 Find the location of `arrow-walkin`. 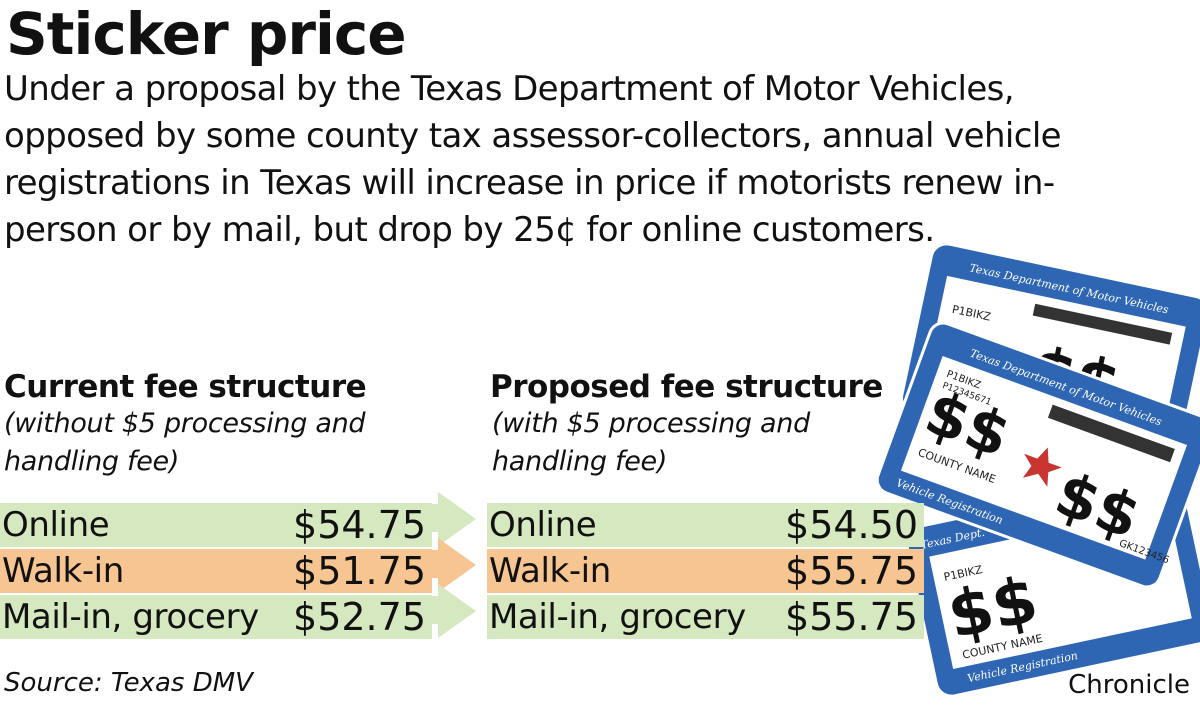

arrow-walkin is located at coordinates (453, 565).